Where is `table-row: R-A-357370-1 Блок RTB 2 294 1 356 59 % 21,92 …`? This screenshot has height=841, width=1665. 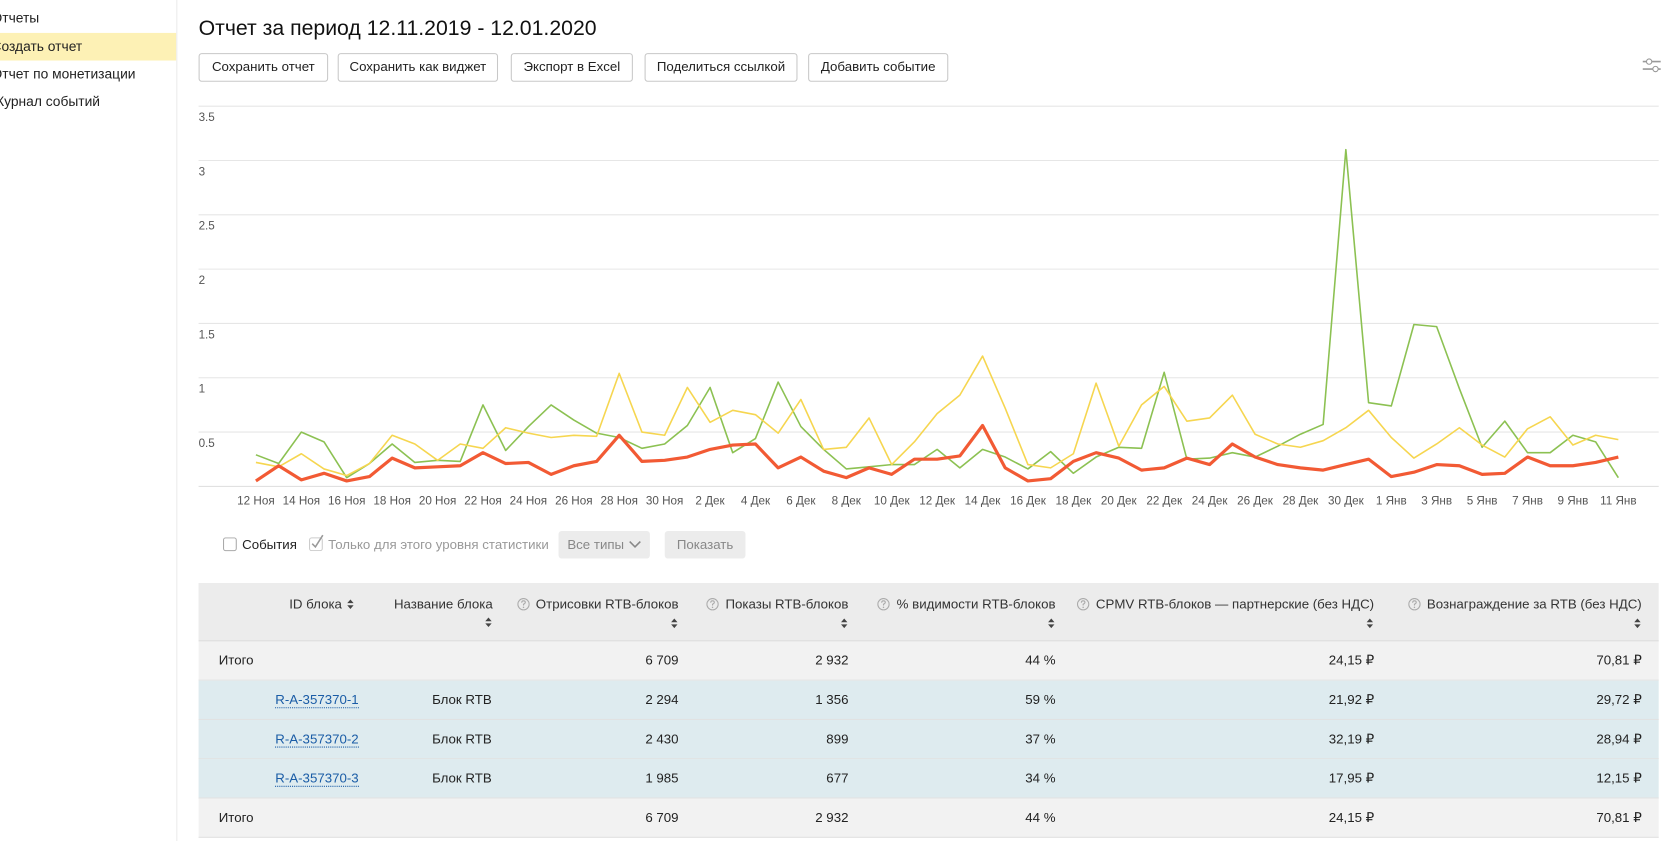
table-row: R-A-357370-1 Блок RTB 2 294 1 356 59 % 21,92 … is located at coordinates (928, 700).